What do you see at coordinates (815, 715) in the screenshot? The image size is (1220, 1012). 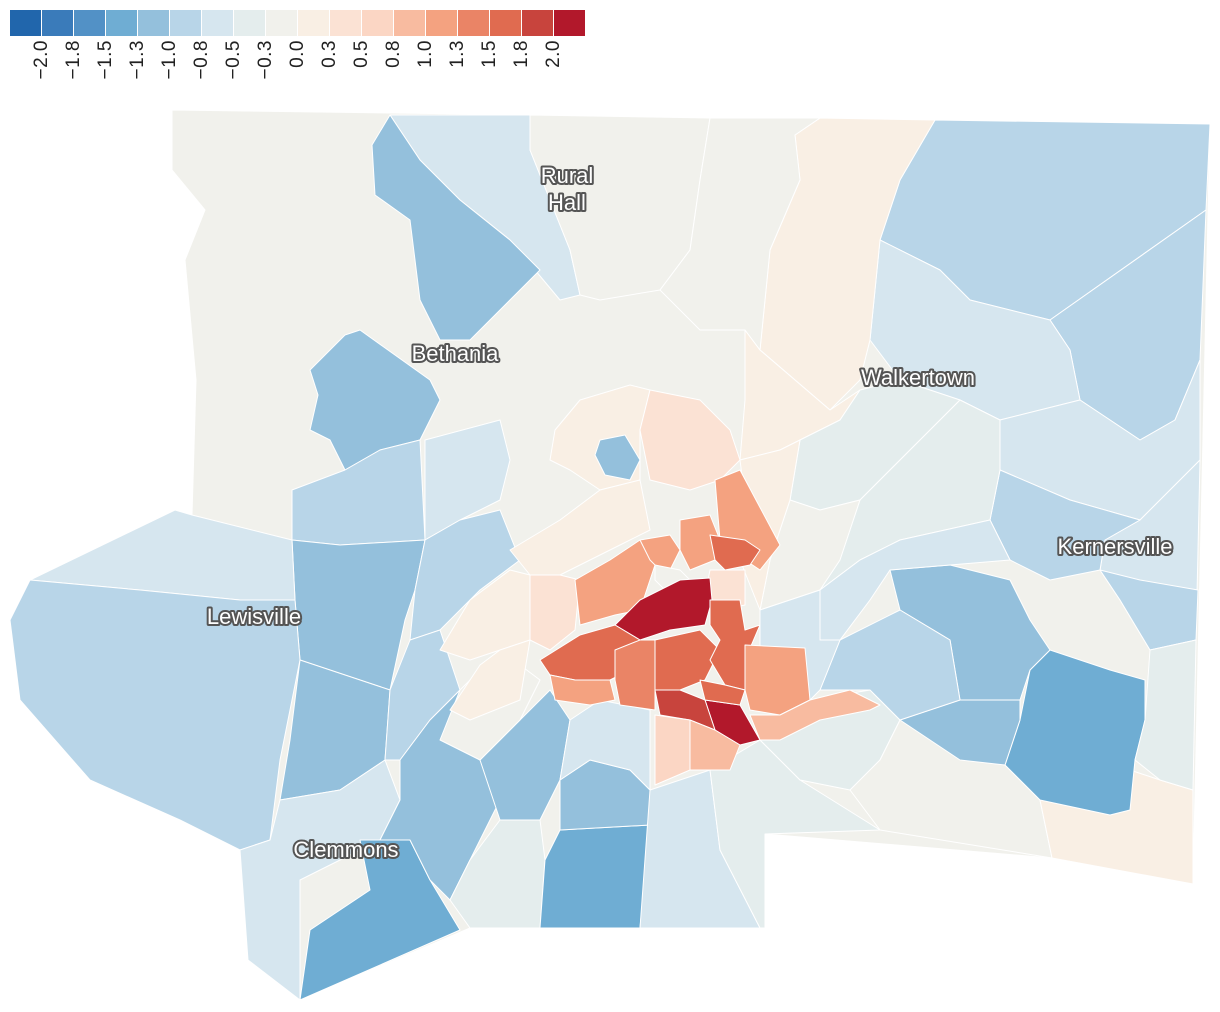 I see `region-ring-peach-se` at bounding box center [815, 715].